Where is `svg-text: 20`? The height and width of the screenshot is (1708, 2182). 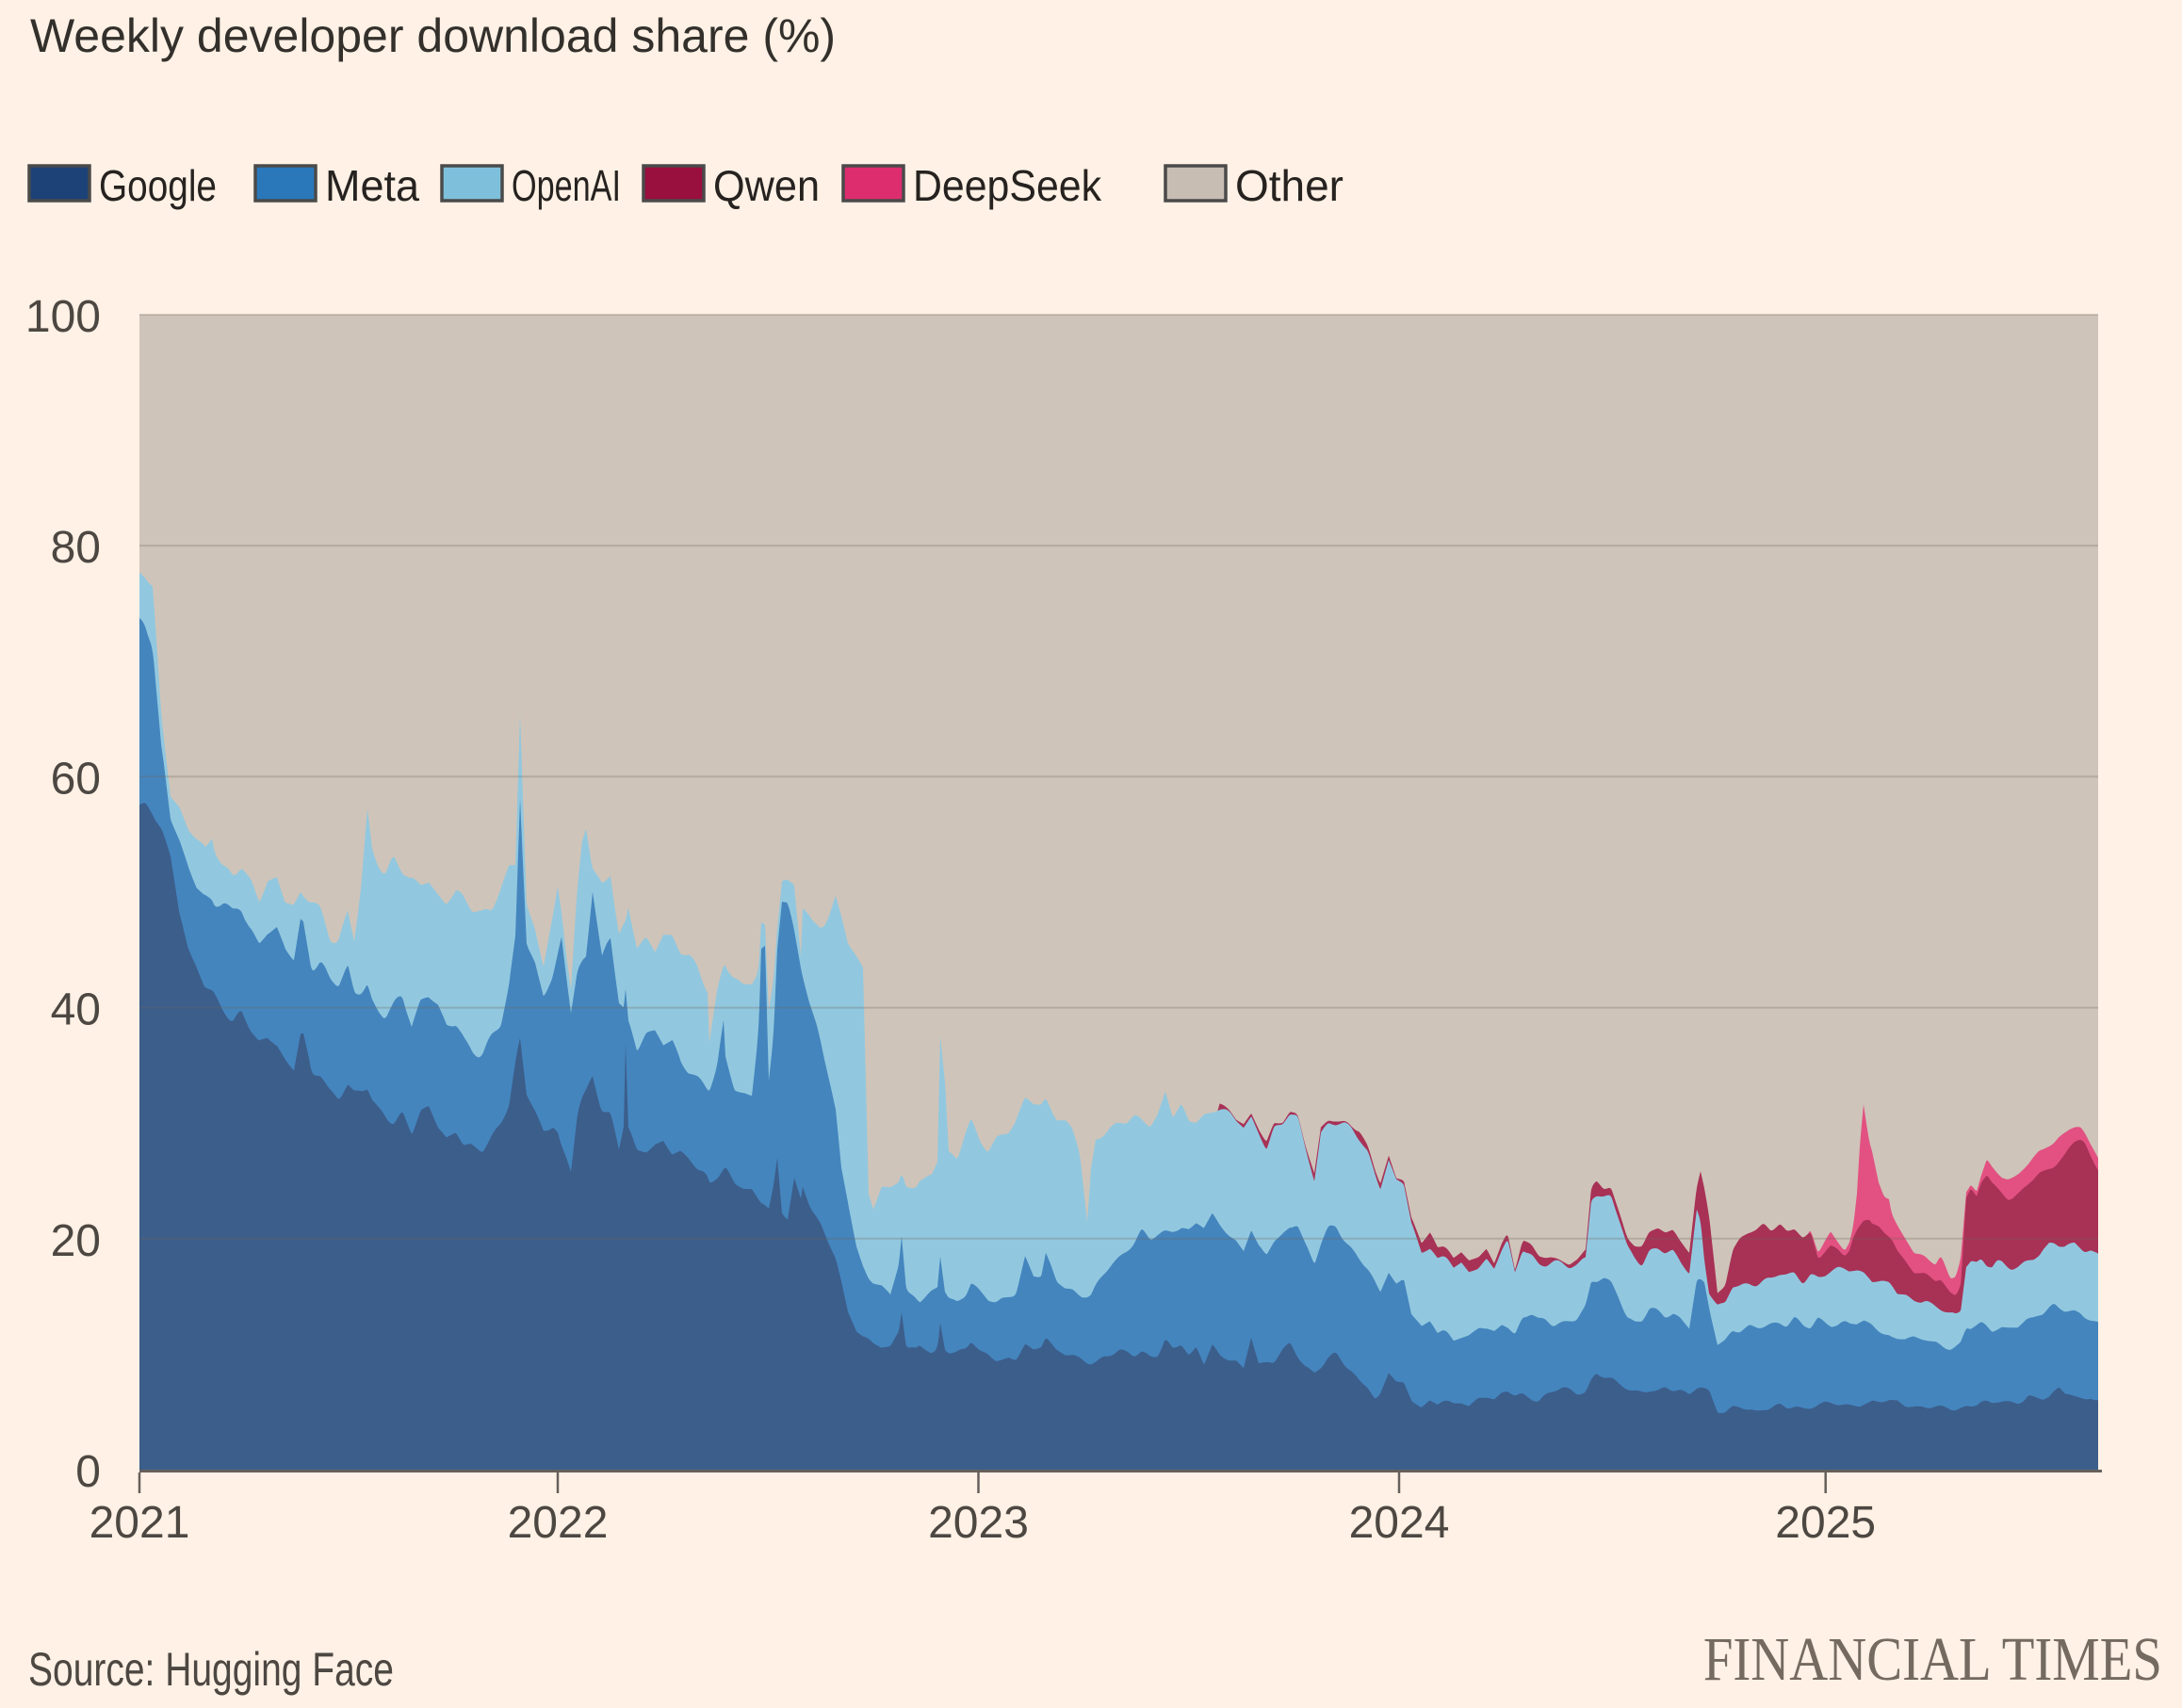
svg-text: 20 is located at coordinates (76, 1241).